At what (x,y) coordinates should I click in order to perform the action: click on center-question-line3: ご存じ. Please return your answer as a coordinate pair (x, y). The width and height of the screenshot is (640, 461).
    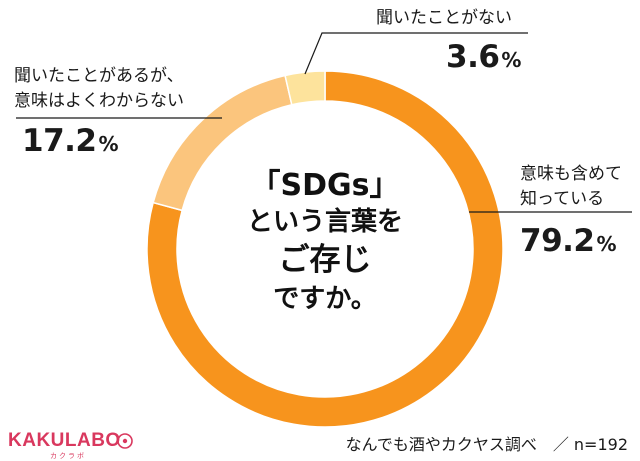
    Looking at the image, I should click on (325, 260).